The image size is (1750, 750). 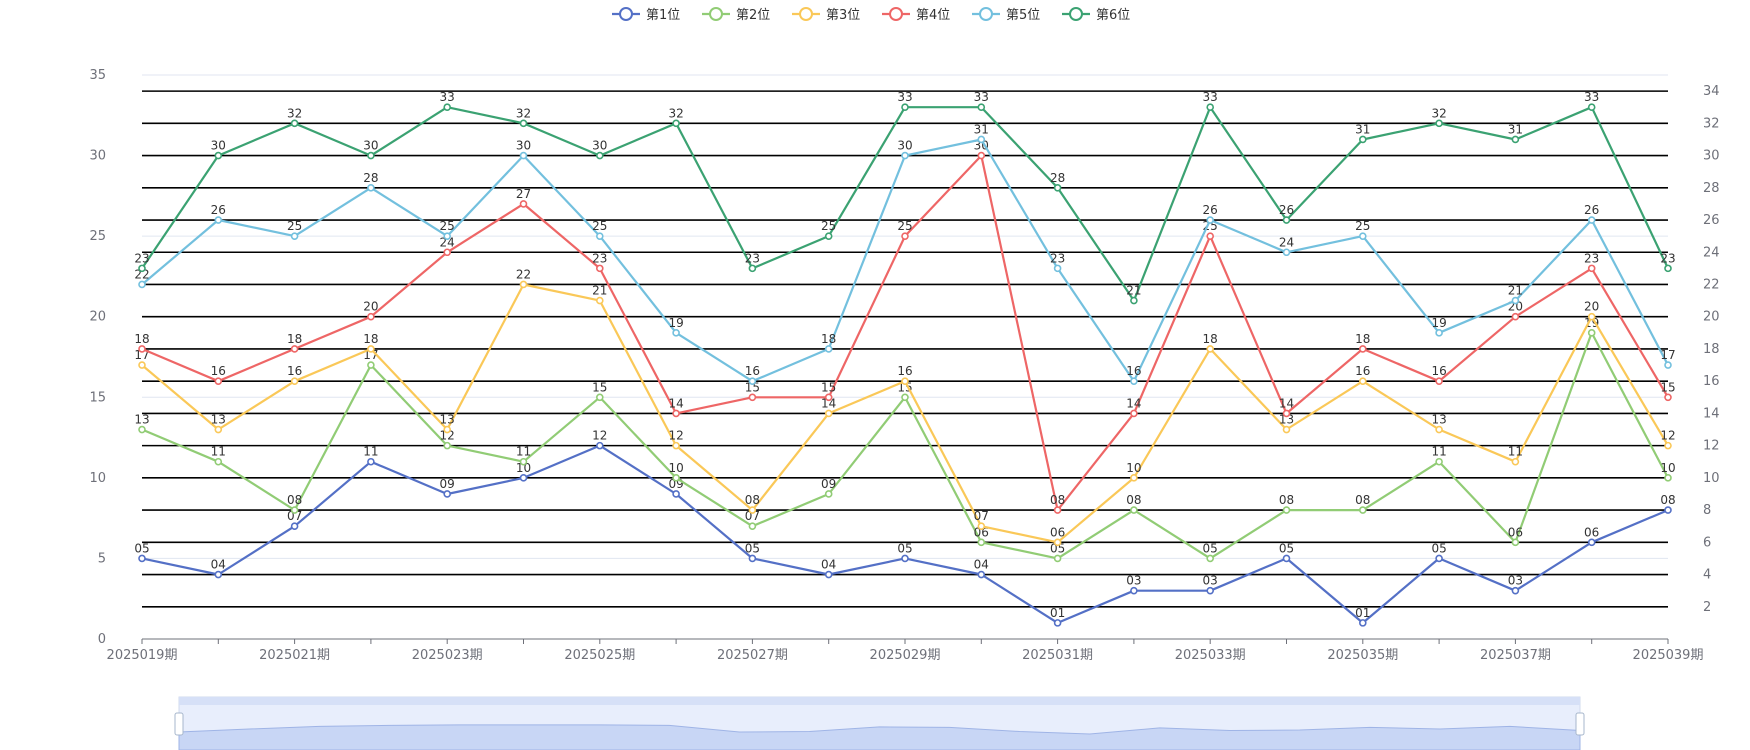 What do you see at coordinates (1591, 532) in the screenshot?
I see `data-label: 06` at bounding box center [1591, 532].